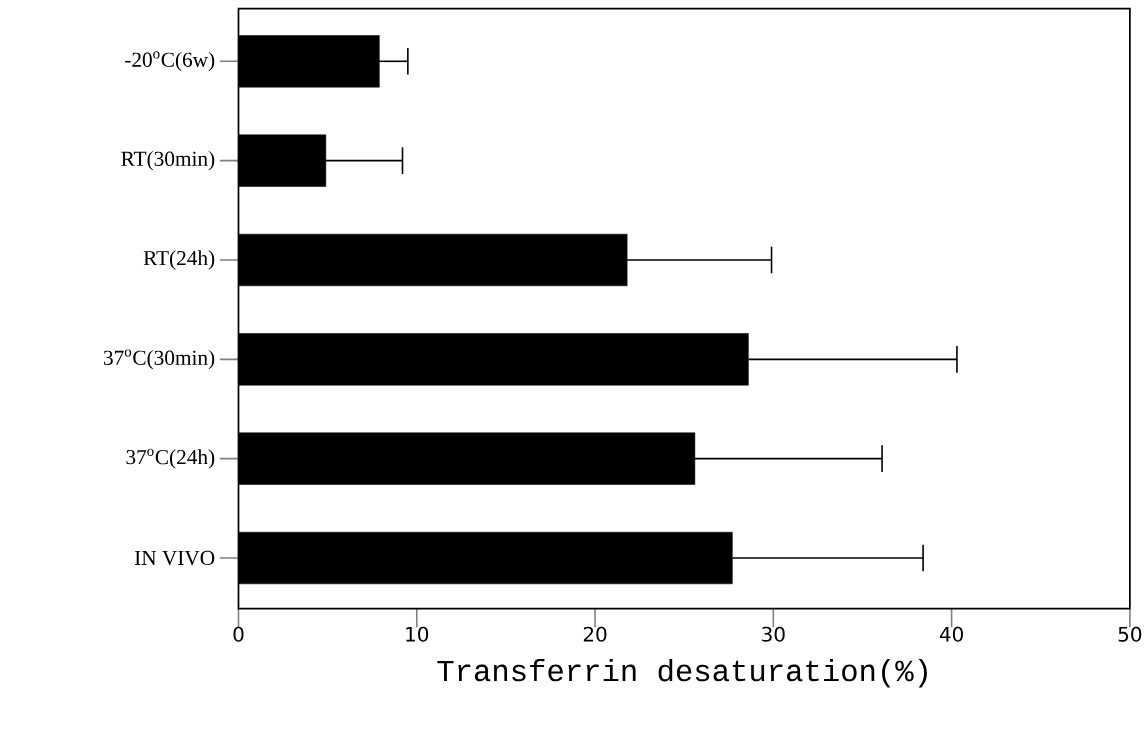 This screenshot has width=1147, height=741. I want to click on y-tick-label: 37$^{o}$C(24h), so click(170, 458).